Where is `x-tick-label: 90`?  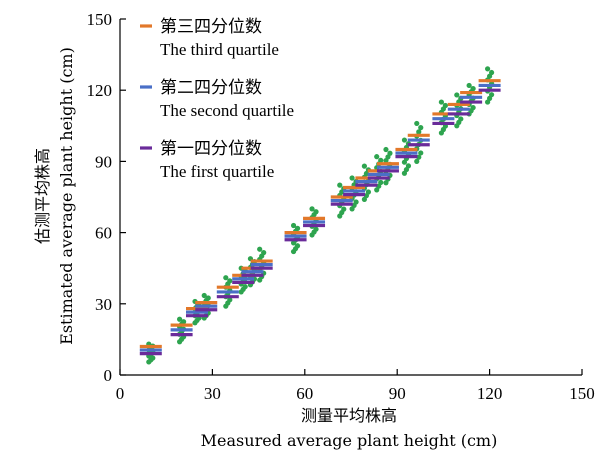 x-tick-label: 90 is located at coordinates (397, 393).